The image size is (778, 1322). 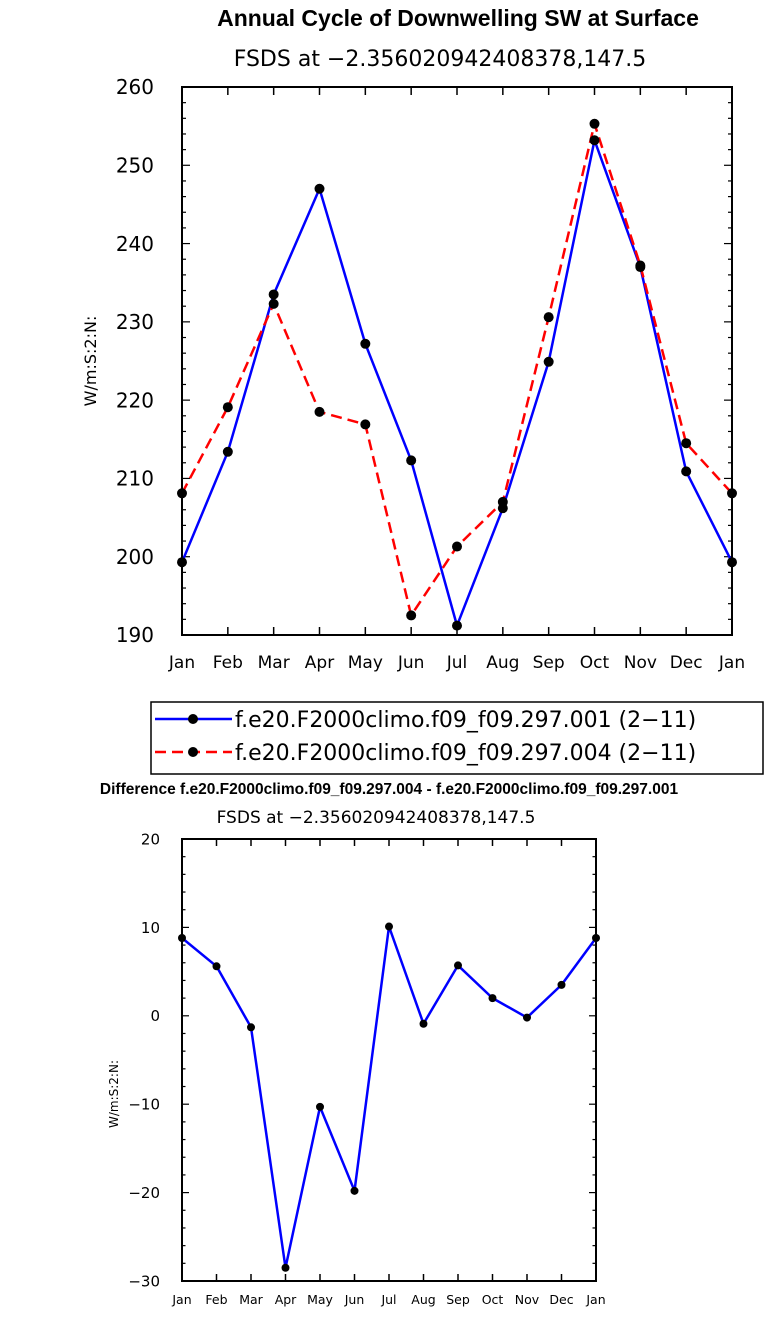 What do you see at coordinates (135, 479) in the screenshot?
I see `y-tick-label: 210` at bounding box center [135, 479].